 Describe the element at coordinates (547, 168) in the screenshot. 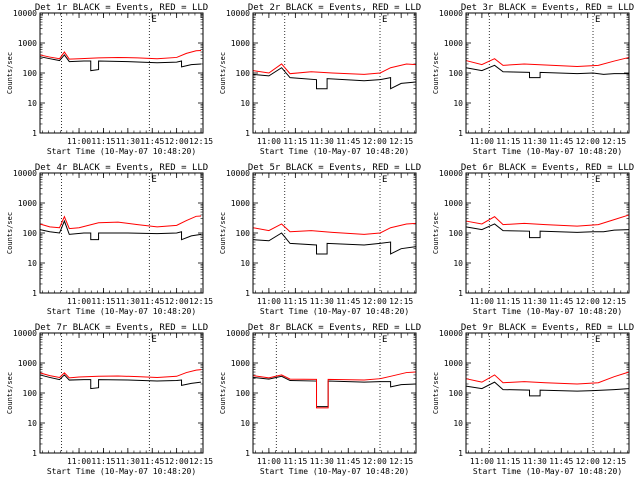

I see `chart-title: Det 6r BLACK = Events, RED = LLD` at that location.